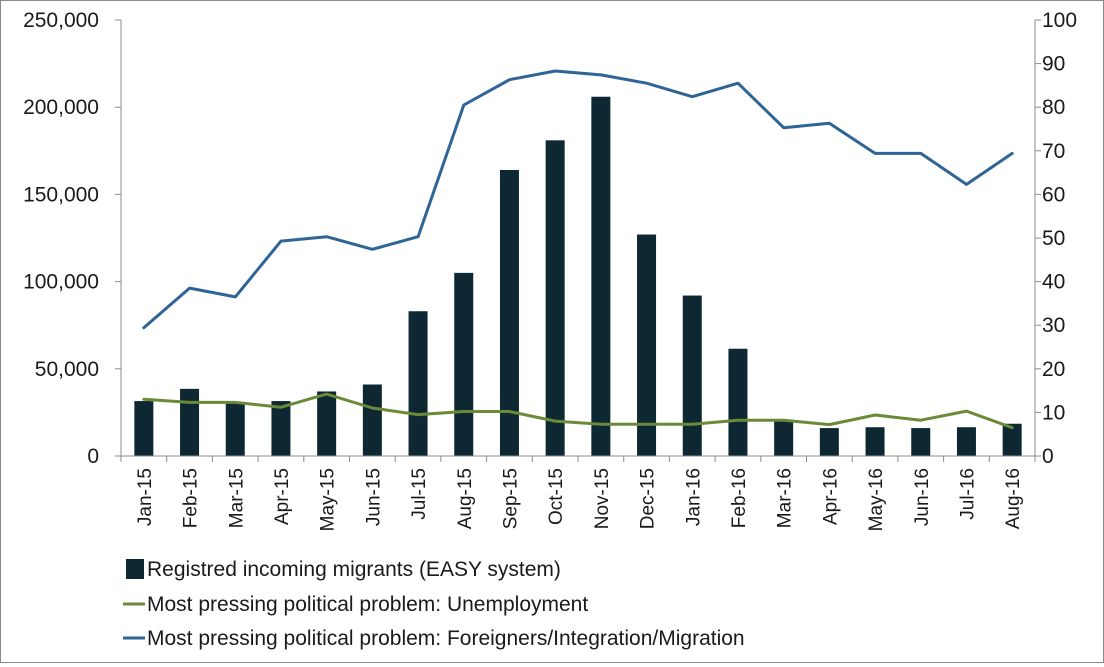 The width and height of the screenshot is (1104, 667). Describe the element at coordinates (328, 499) in the screenshot. I see `x-tick-label: May-15` at that location.